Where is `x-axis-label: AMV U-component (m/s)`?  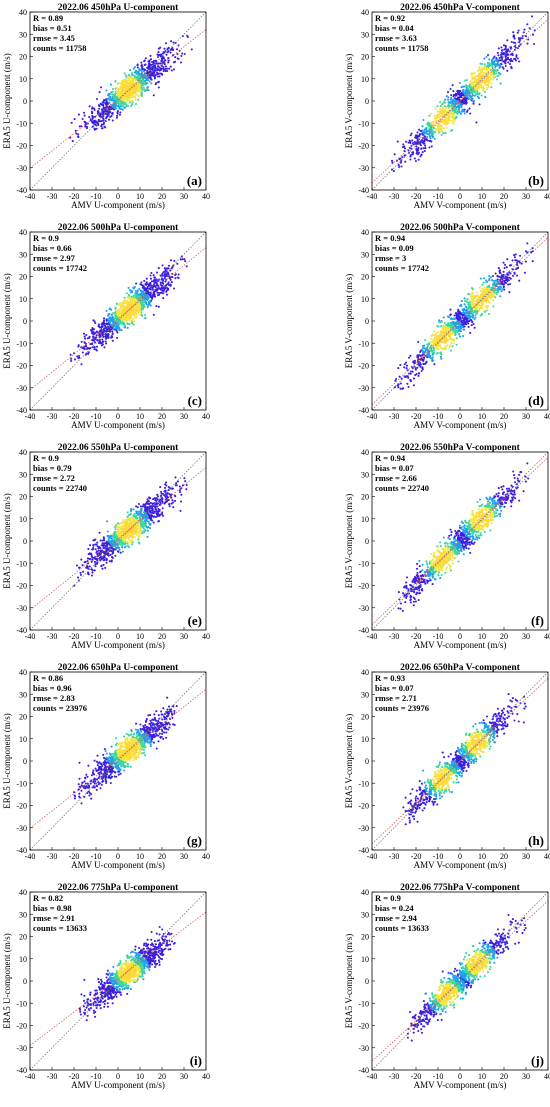
x-axis-label: AMV U-component (m/s) is located at coordinates (118, 425).